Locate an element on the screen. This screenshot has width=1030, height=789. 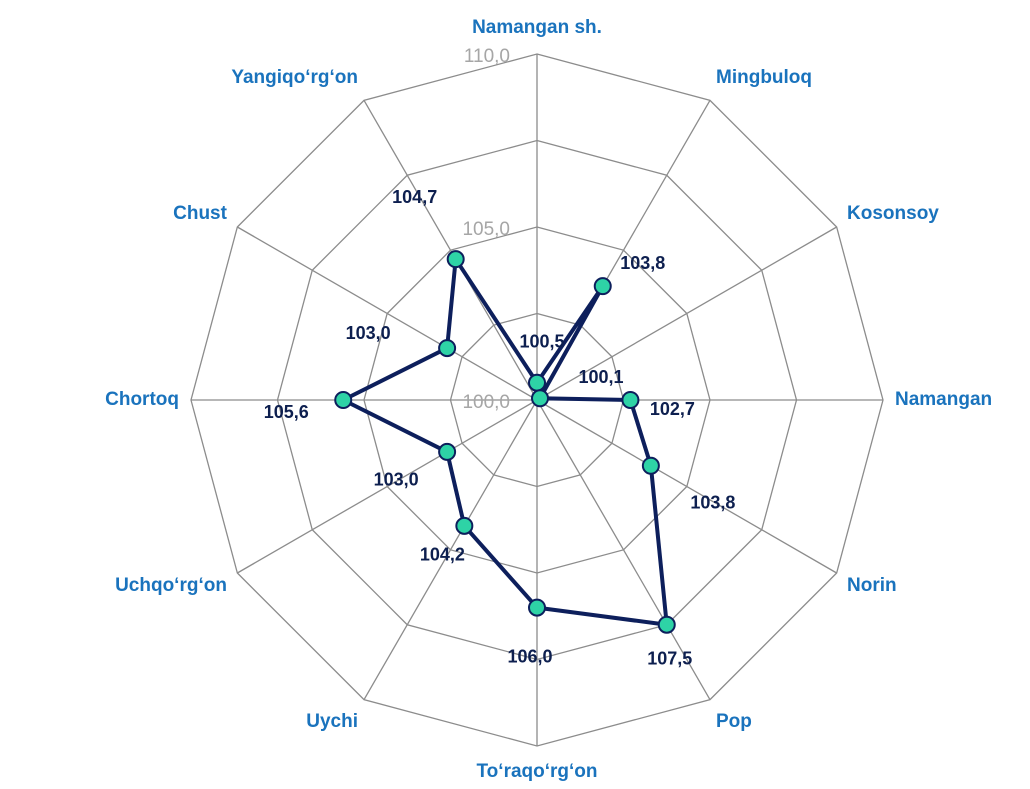
category-label: Chust is located at coordinates (200, 213).